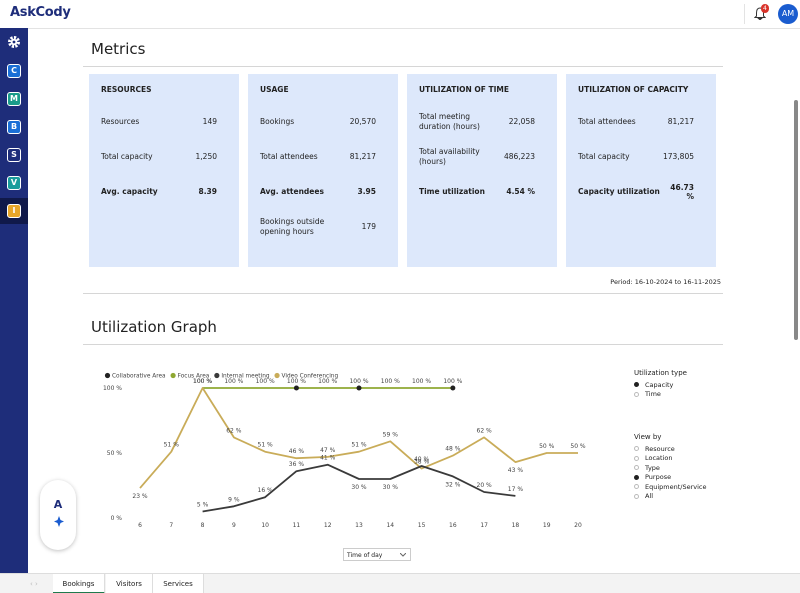 This screenshot has width=800, height=593. What do you see at coordinates (660, 385) in the screenshot?
I see `radio-option: Capacity` at bounding box center [660, 385].